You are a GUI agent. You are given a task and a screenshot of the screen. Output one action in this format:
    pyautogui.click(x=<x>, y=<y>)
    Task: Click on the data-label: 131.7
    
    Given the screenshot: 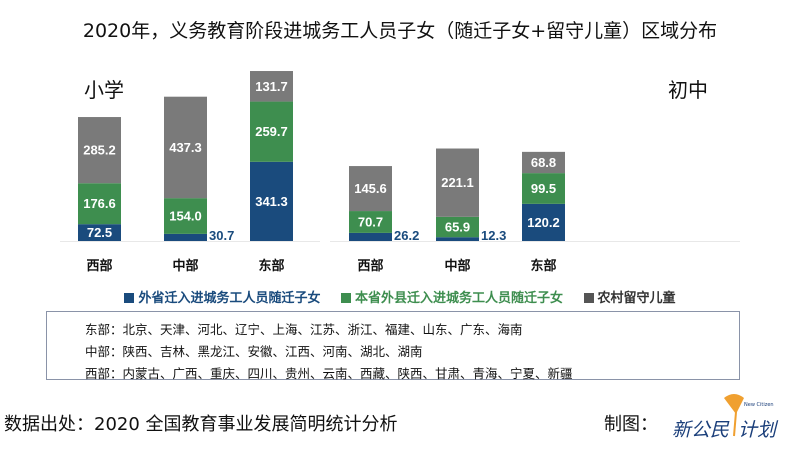 What is the action you would take?
    pyautogui.click(x=271, y=86)
    